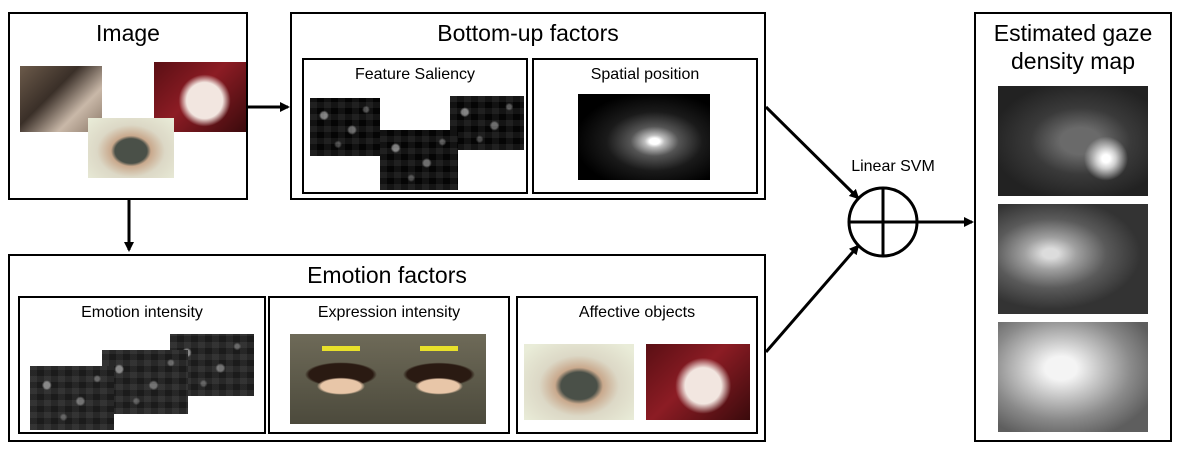 This screenshot has width=1184, height=452. Describe the element at coordinates (637, 365) in the screenshot. I see `affective-objects-panel: Affective objects` at that location.